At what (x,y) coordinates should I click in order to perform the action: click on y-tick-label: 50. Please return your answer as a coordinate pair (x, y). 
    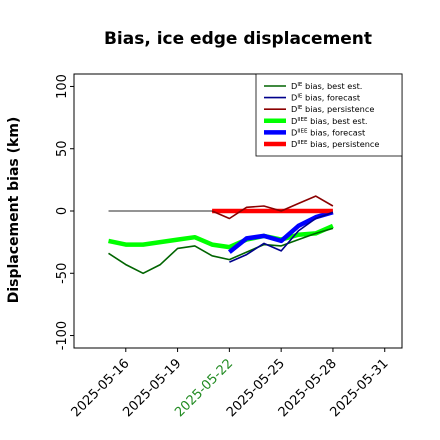
    Looking at the image, I should click on (62, 148).